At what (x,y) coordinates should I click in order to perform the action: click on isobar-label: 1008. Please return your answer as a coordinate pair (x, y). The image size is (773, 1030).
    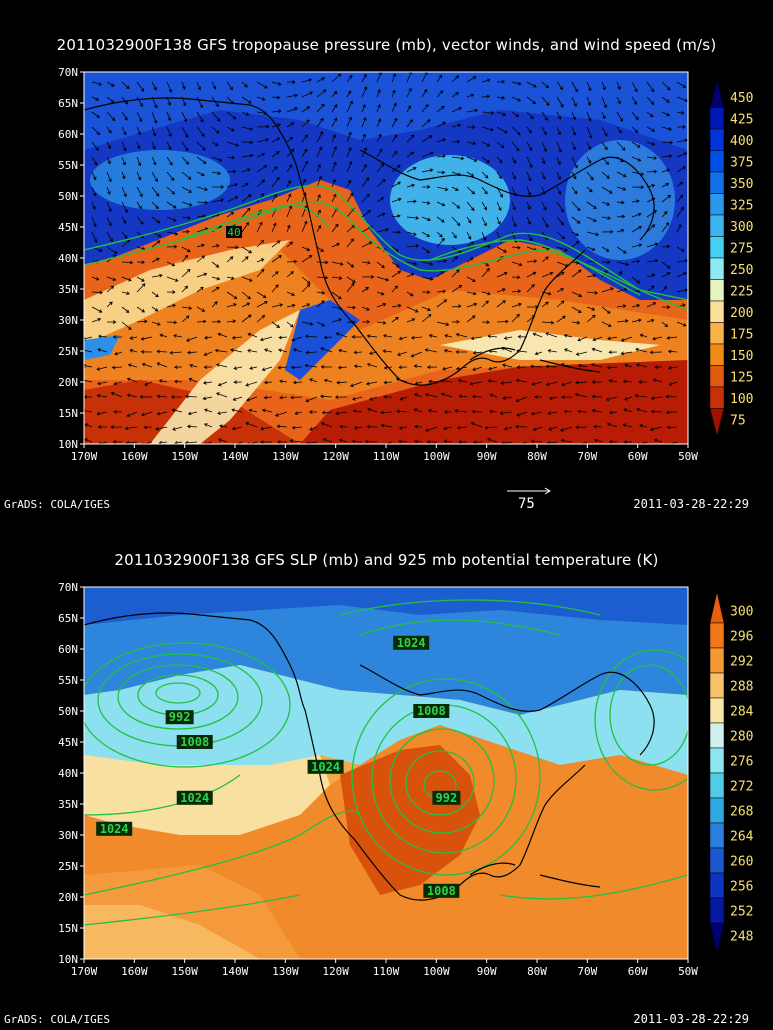
    Looking at the image, I should click on (194, 742).